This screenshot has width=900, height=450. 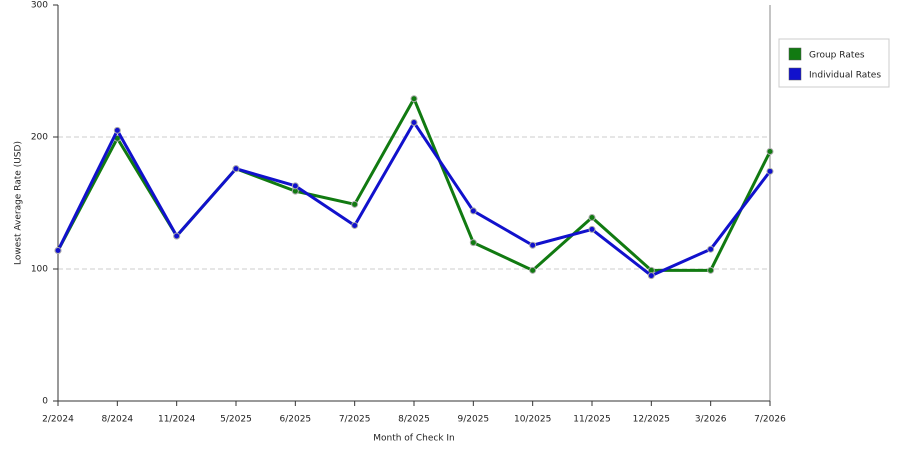 I want to click on x-tick-label: 5/2025, so click(x=236, y=420).